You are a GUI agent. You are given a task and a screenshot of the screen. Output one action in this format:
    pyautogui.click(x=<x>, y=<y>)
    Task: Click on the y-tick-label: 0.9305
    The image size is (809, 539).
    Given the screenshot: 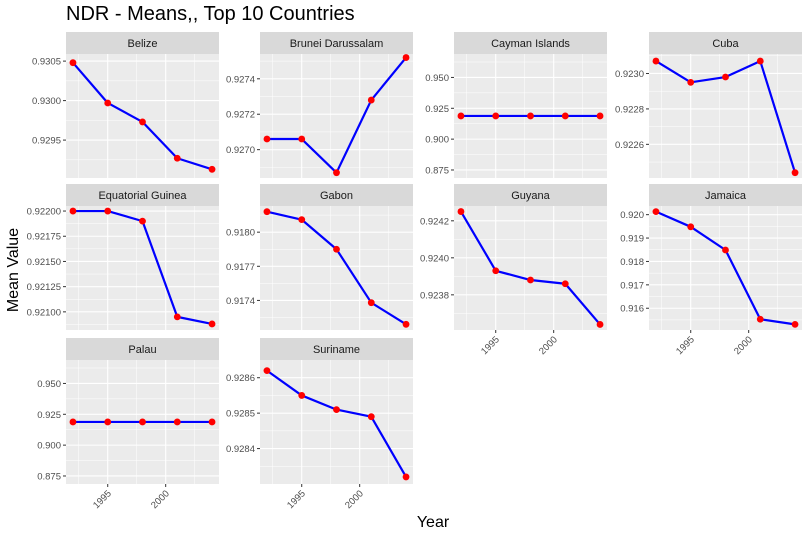 What is the action you would take?
    pyautogui.click(x=46, y=62)
    